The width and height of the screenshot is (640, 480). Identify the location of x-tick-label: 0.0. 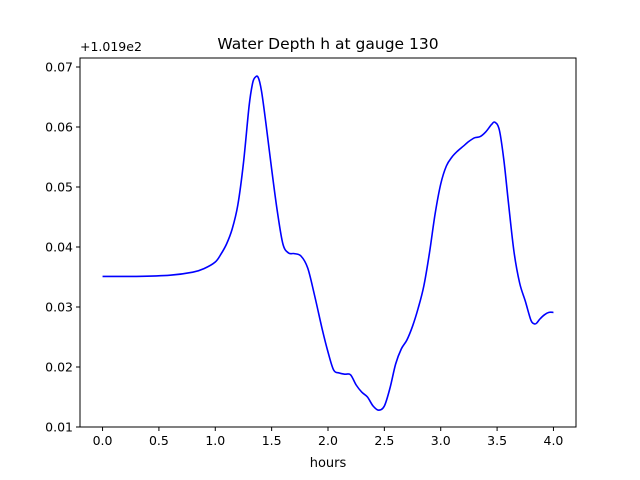
(103, 440).